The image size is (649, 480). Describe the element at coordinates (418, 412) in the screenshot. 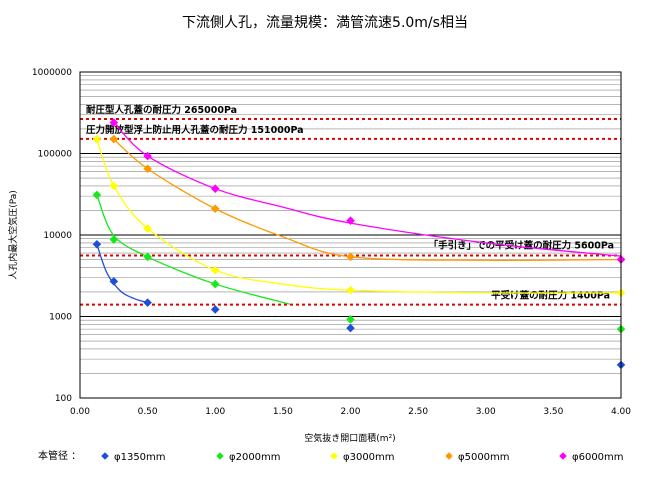

I see `x-tick-label: 2.50` at that location.